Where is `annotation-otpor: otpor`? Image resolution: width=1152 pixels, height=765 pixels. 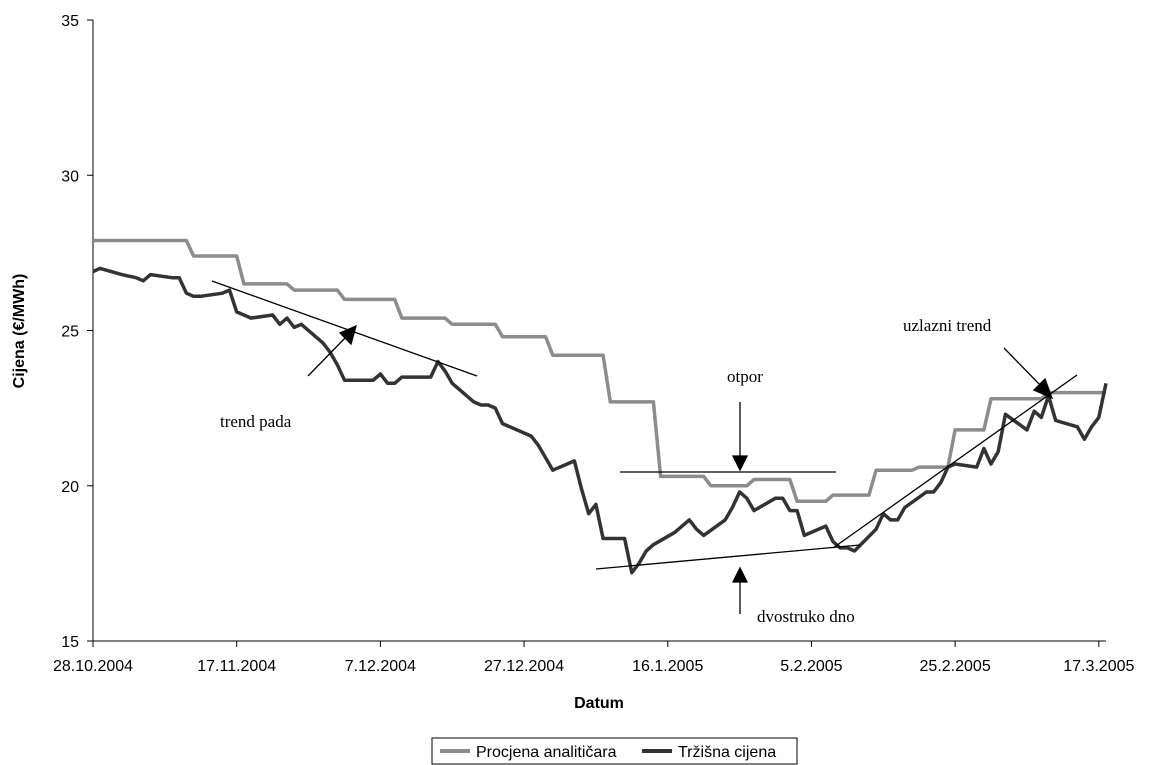
annotation-otpor: otpor is located at coordinates (745, 376).